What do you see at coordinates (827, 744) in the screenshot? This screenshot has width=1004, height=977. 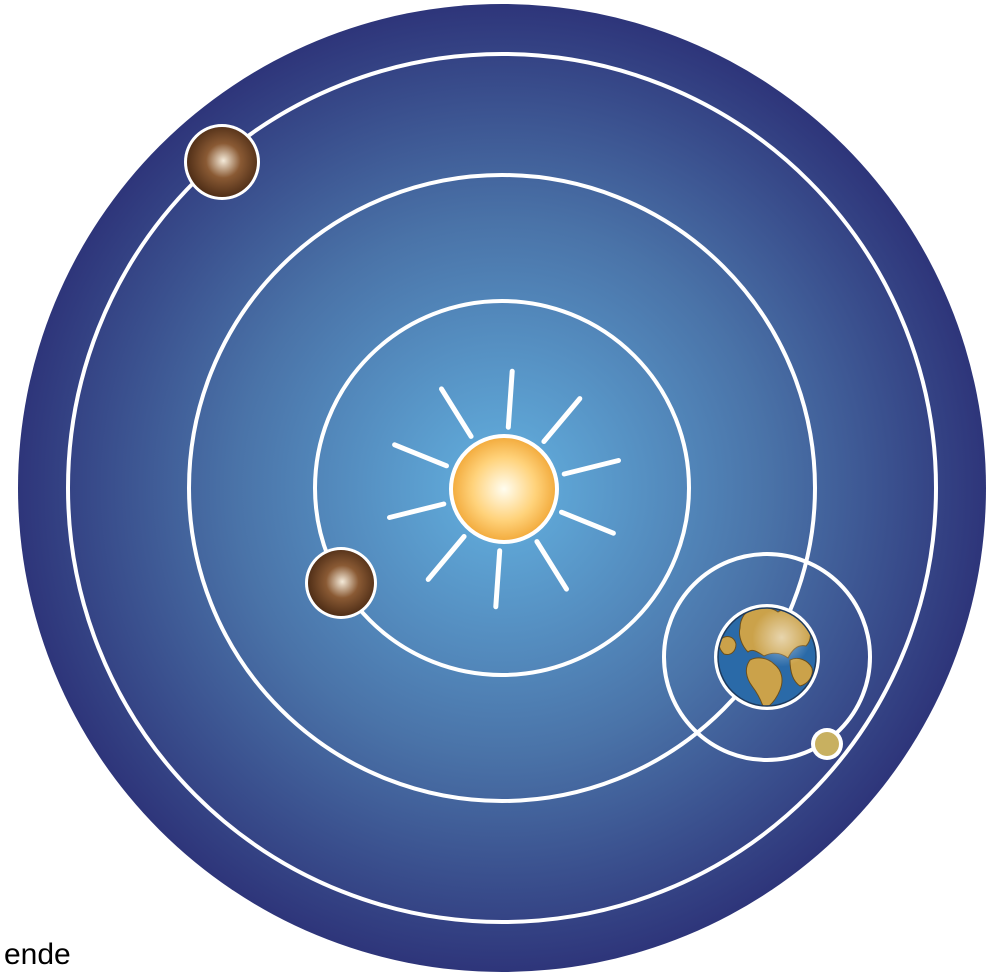 I see `moon-icon` at bounding box center [827, 744].